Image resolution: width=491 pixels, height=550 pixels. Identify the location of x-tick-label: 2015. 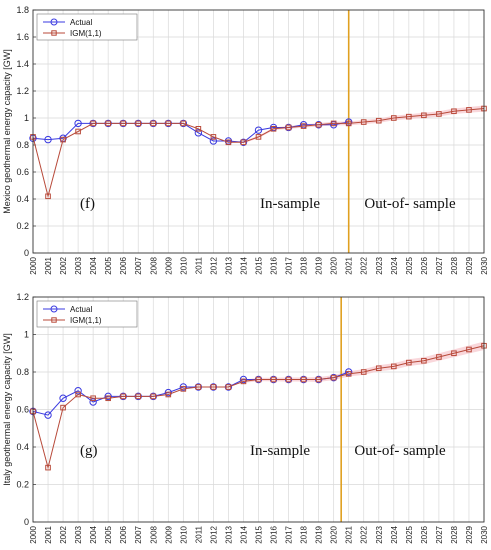
(259, 265).